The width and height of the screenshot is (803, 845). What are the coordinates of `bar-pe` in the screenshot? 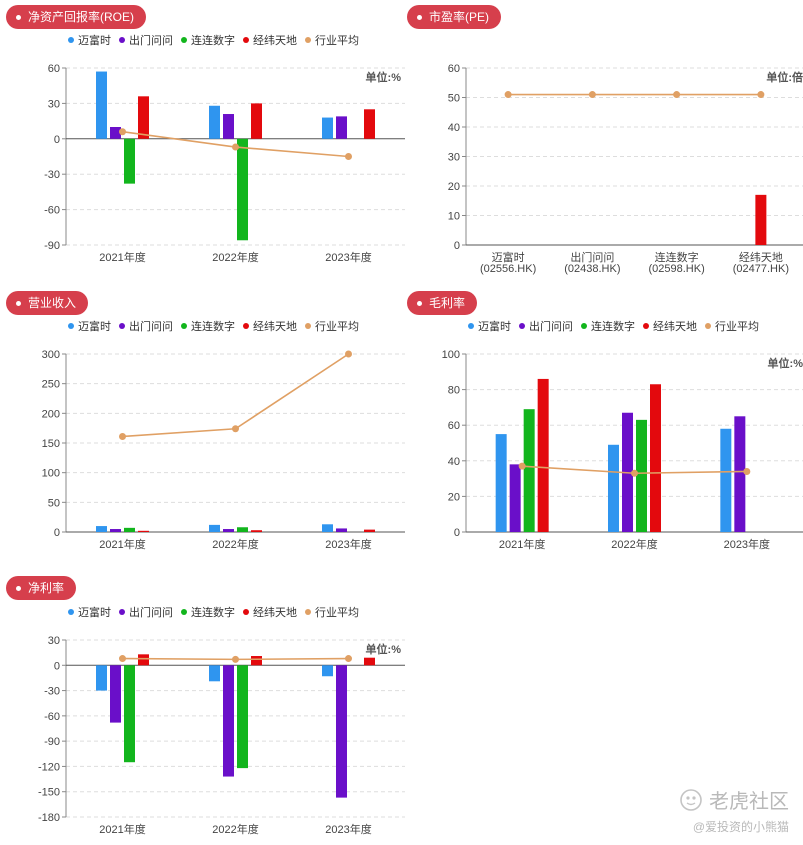 It's located at (761, 219).